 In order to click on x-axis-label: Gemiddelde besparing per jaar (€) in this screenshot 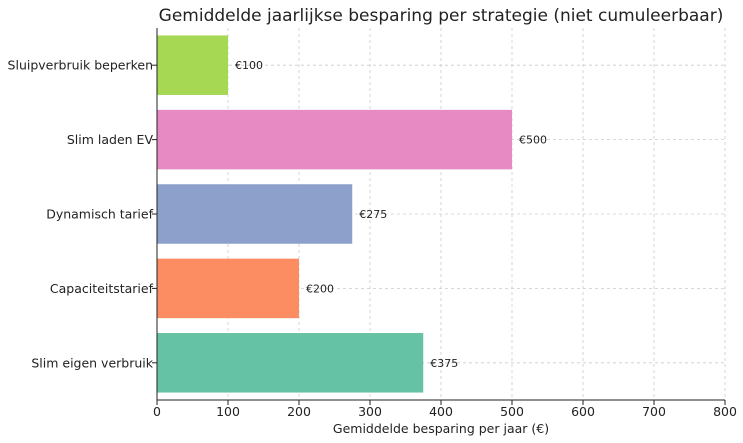, I will do `click(441, 428)`.